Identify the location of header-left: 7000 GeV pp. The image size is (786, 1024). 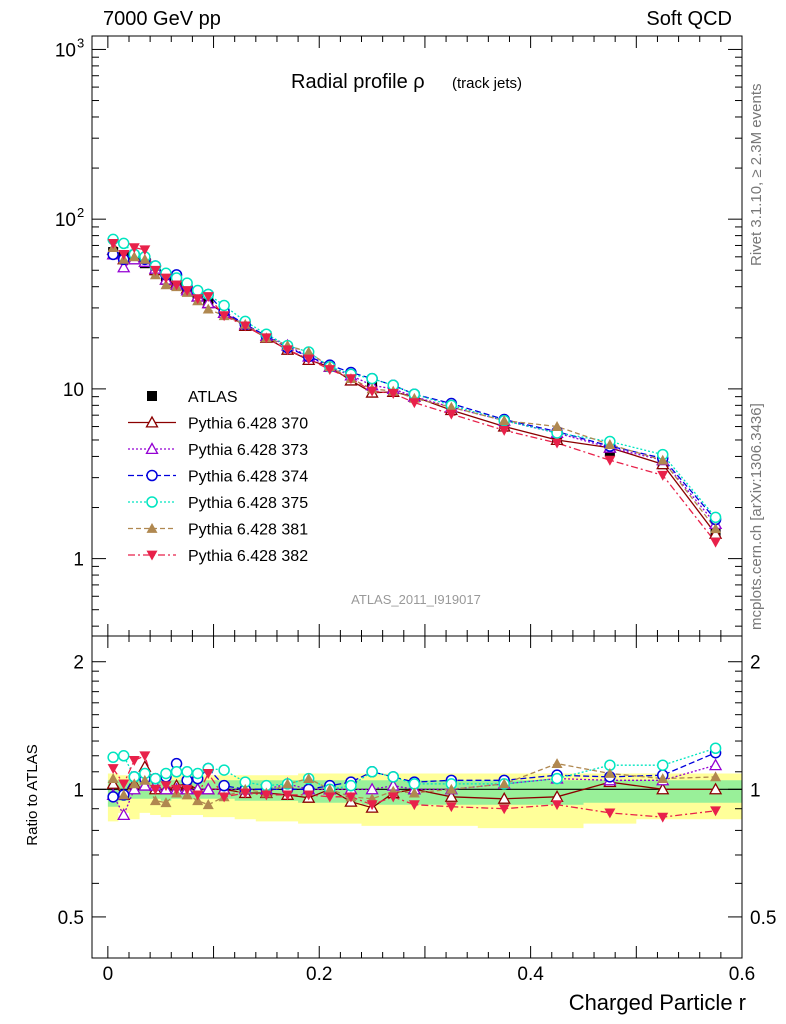
(162, 19).